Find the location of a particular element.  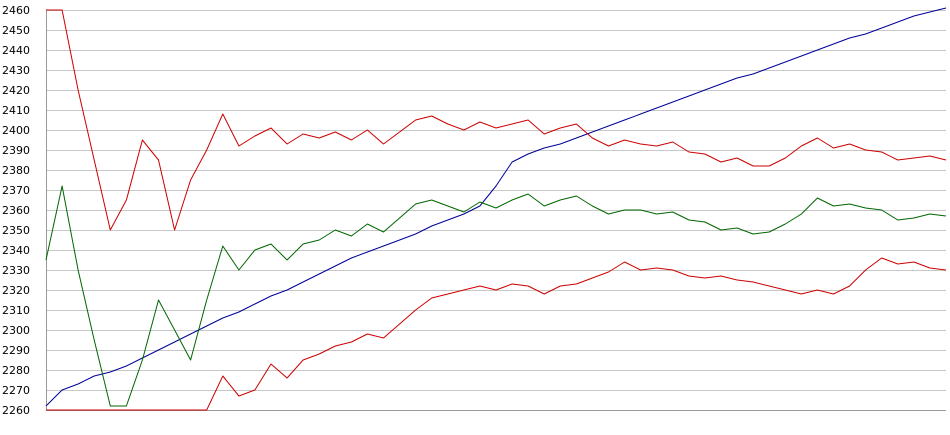

y-tick-label: 2270 is located at coordinates (16, 390).